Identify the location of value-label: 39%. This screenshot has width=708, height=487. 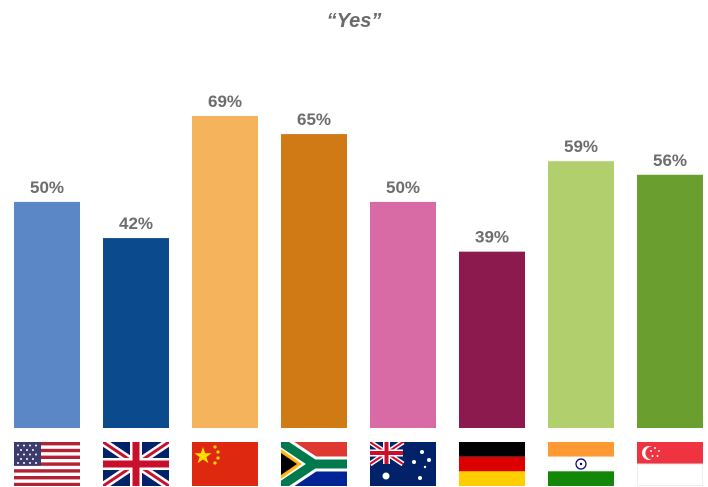
(492, 237).